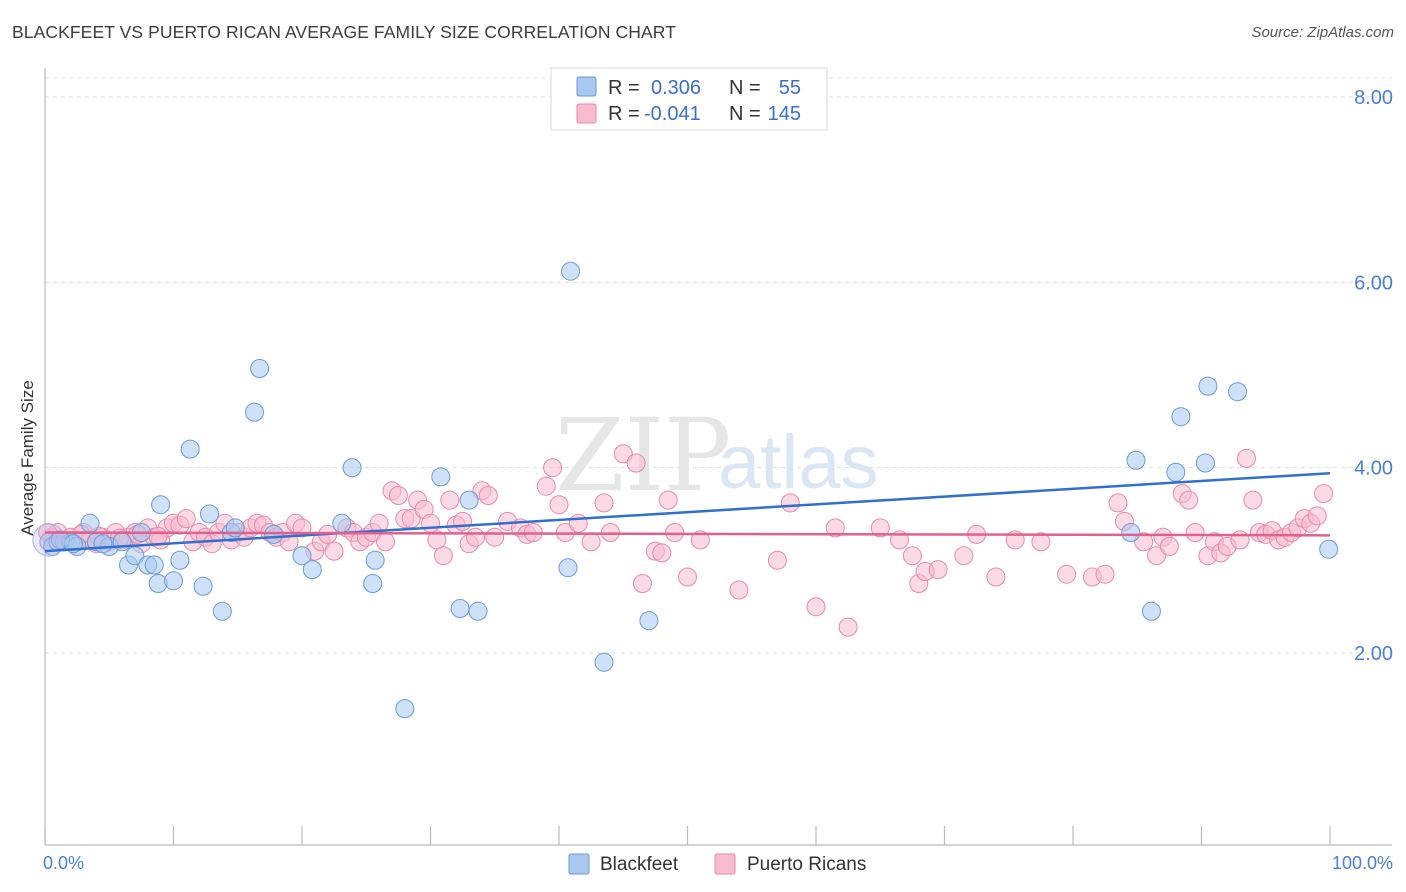 Image resolution: width=1406 pixels, height=892 pixels. I want to click on y-tick-label: 4.00, so click(1373, 469).